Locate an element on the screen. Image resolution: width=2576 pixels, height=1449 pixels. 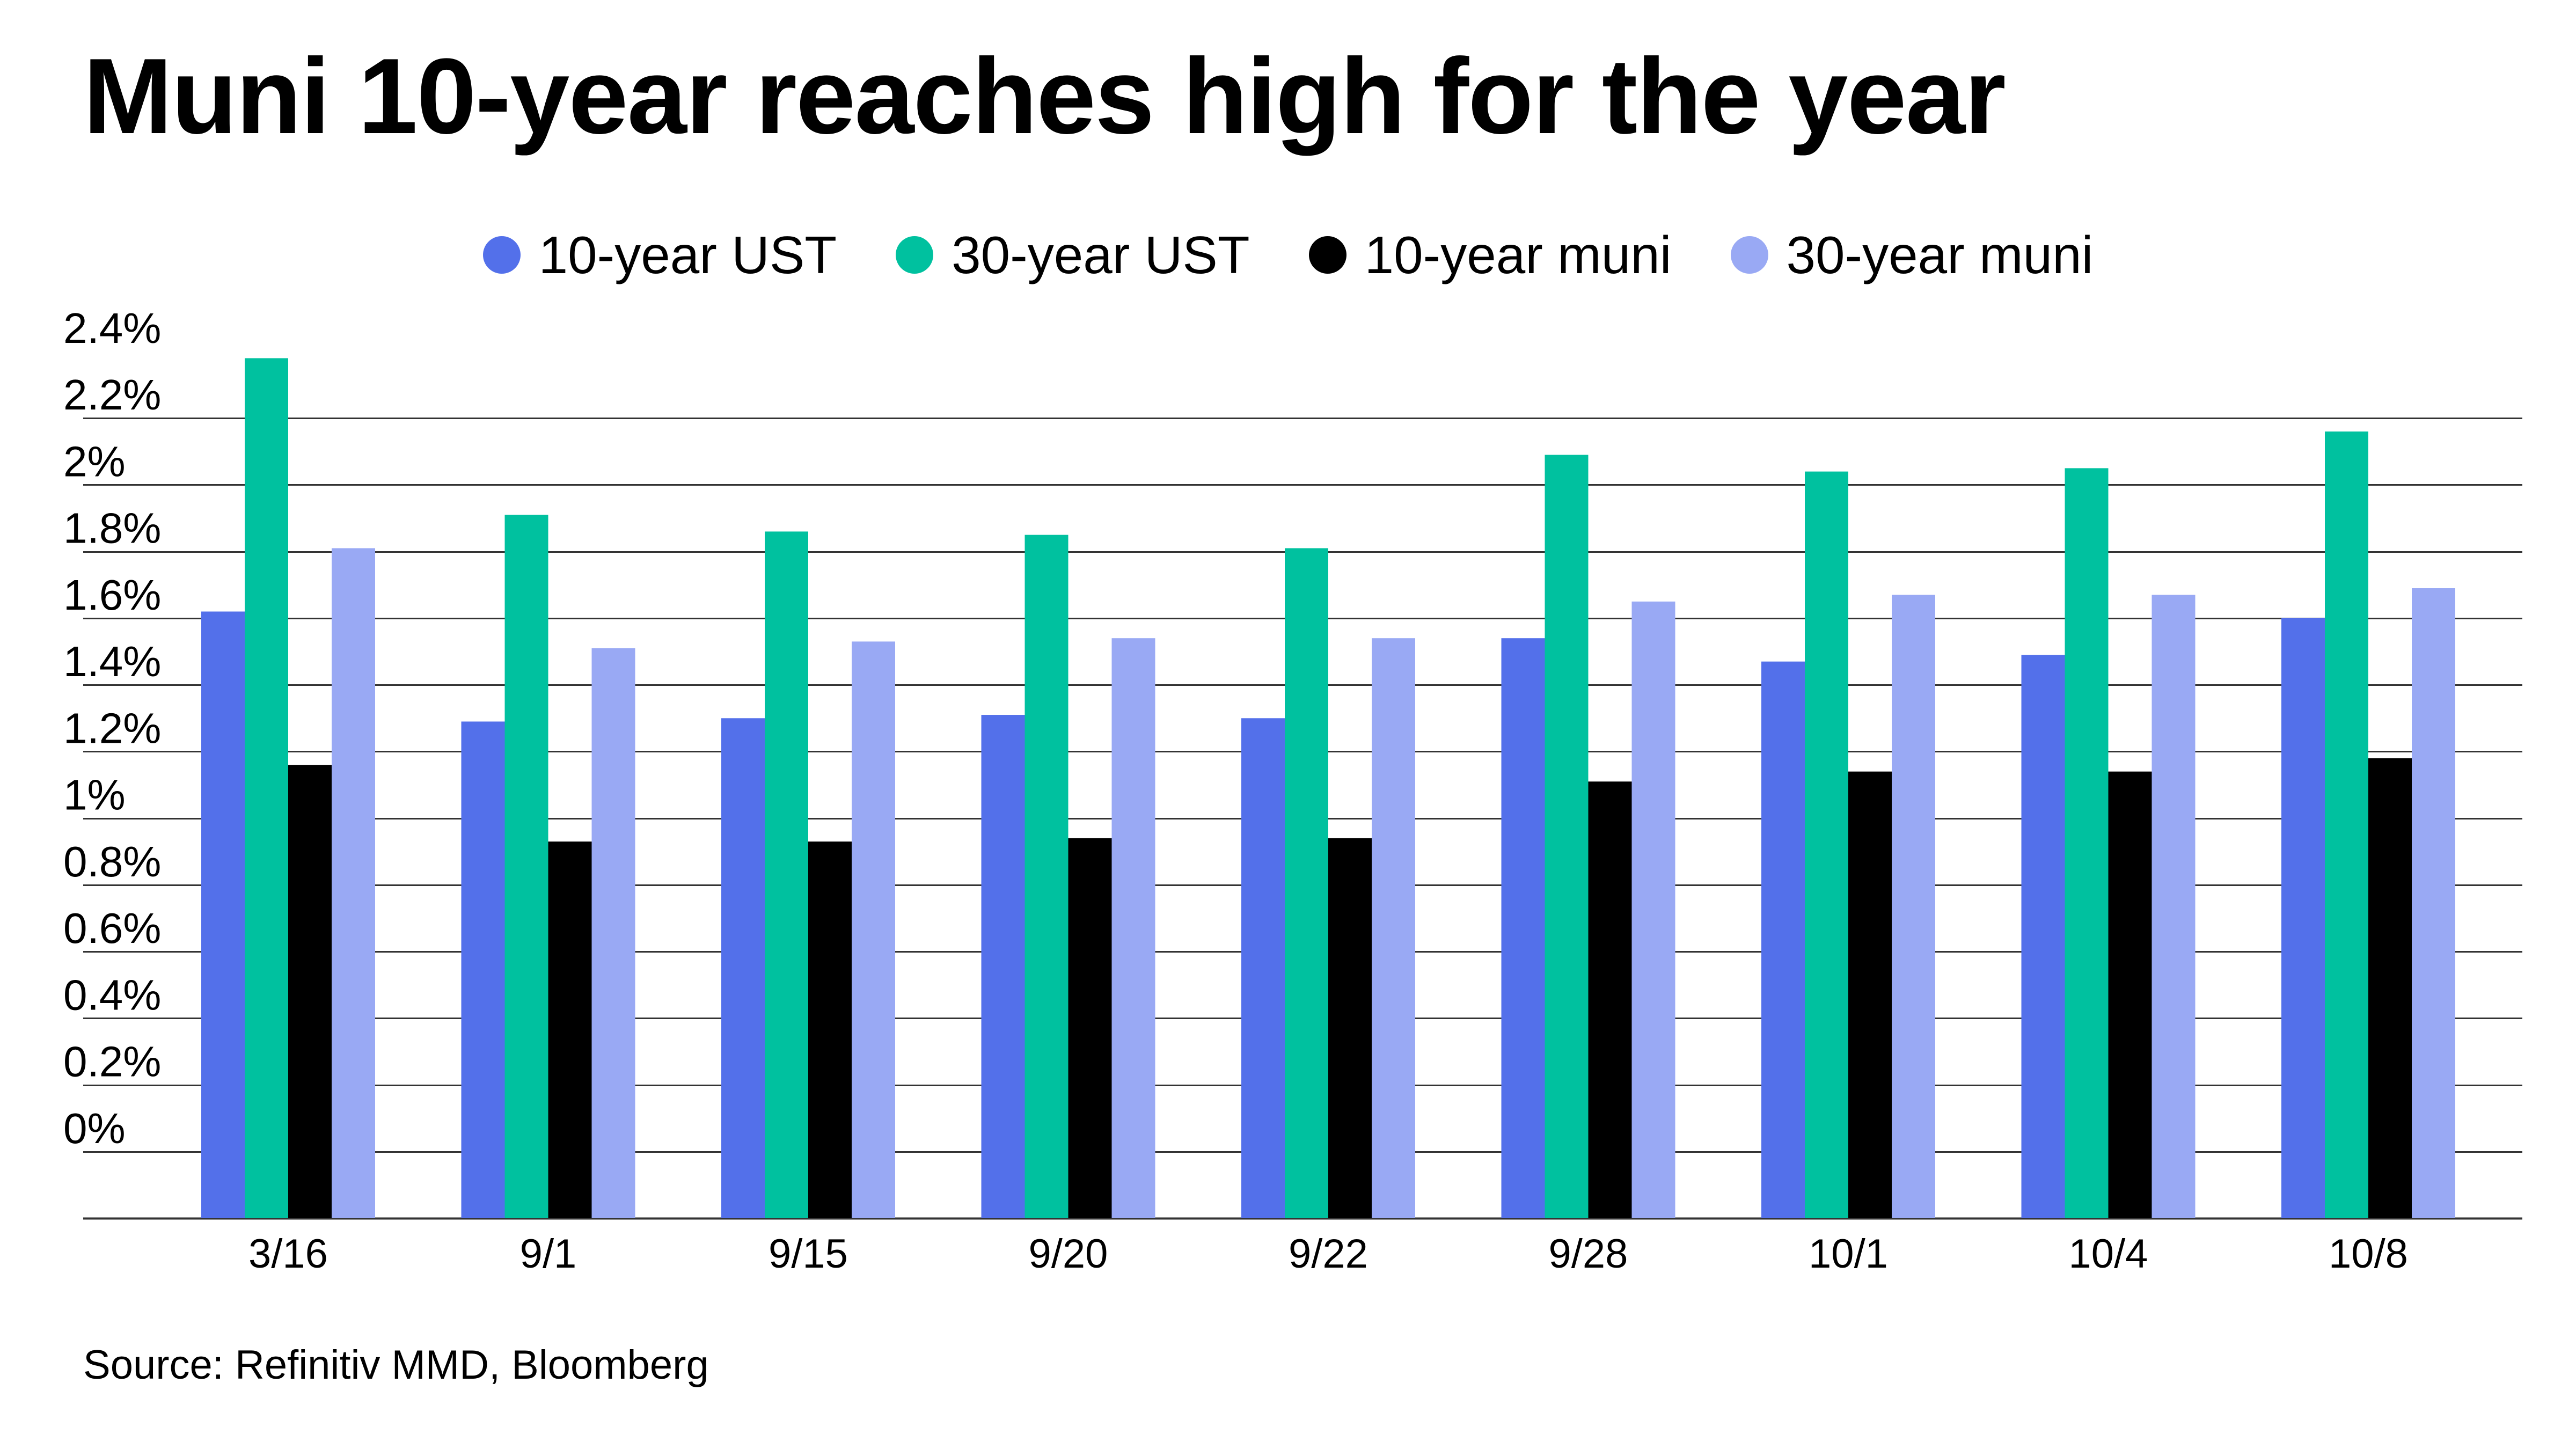
y-tick-label: 0.2% is located at coordinates (112, 1062).